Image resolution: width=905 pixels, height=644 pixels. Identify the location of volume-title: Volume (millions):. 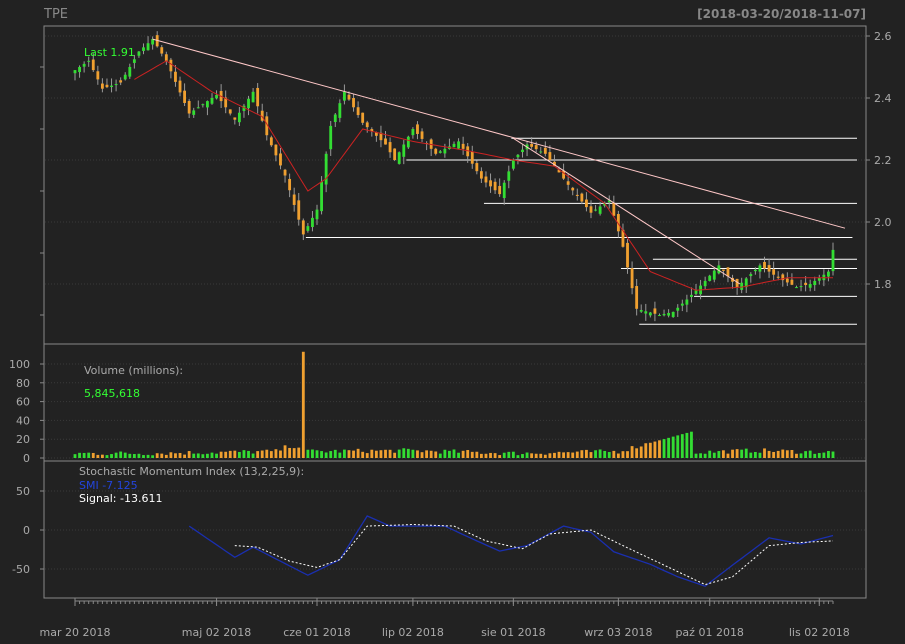
(133, 370).